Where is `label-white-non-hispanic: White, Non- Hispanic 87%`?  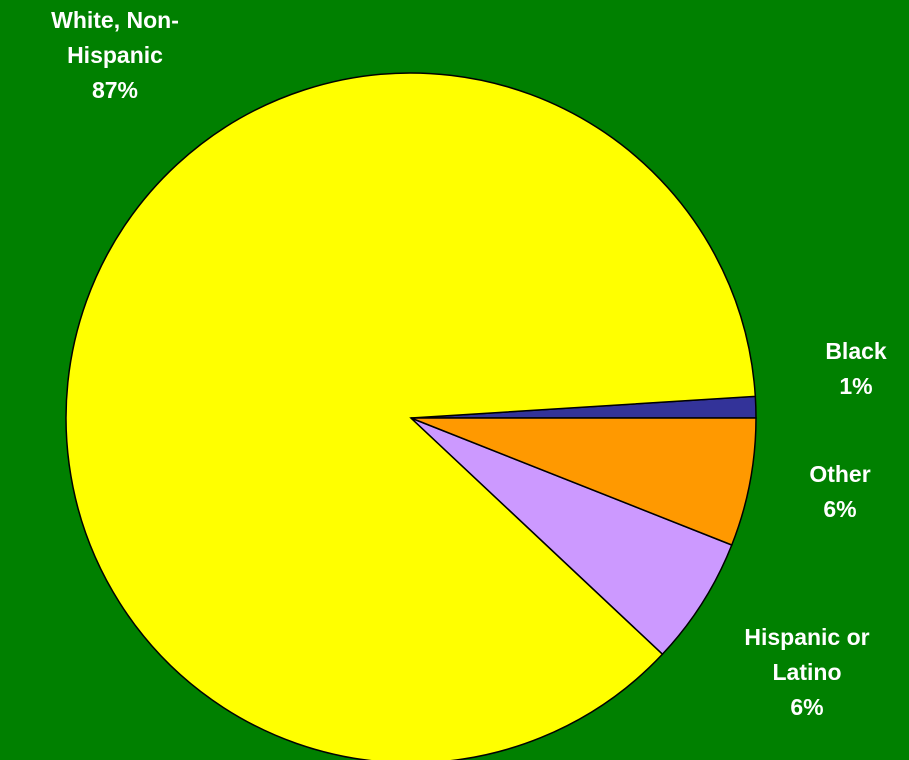
label-white-non-hispanic: White, Non- Hispanic 87% is located at coordinates (115, 55).